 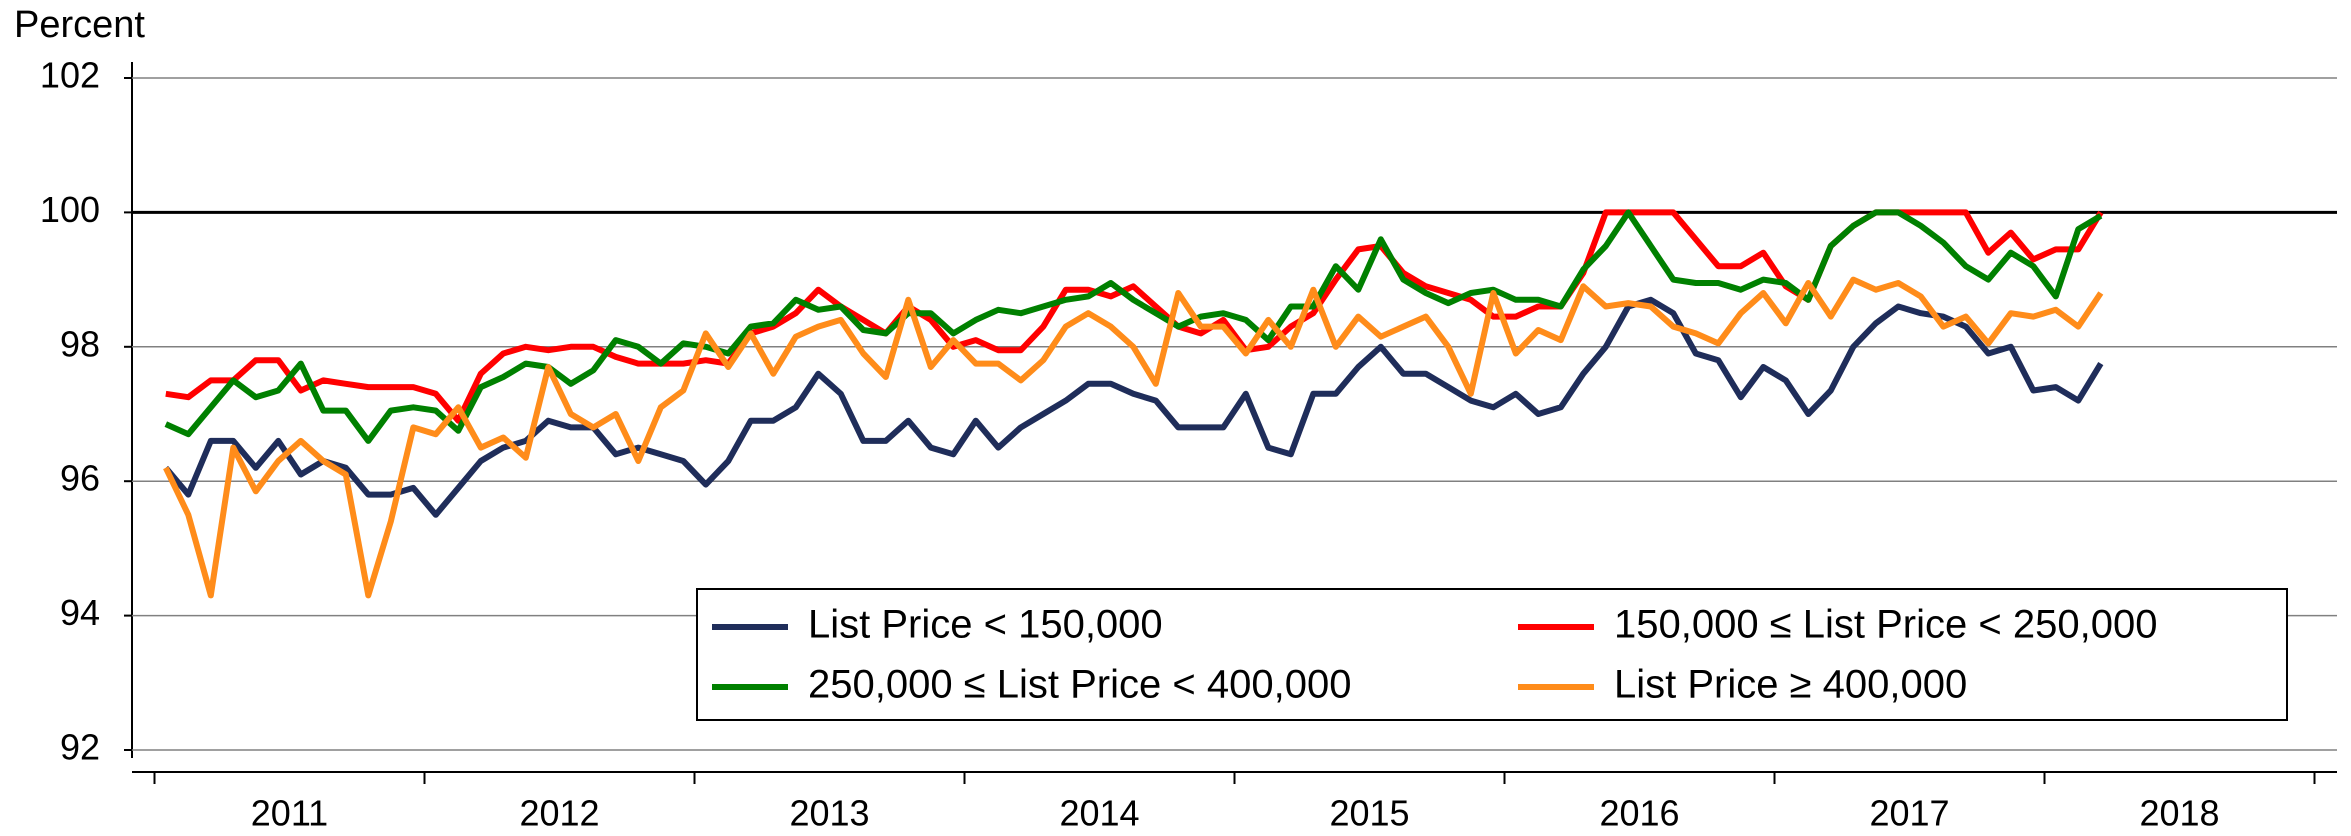 I want to click on x-tick-label: 2014, so click(x=1099, y=813).